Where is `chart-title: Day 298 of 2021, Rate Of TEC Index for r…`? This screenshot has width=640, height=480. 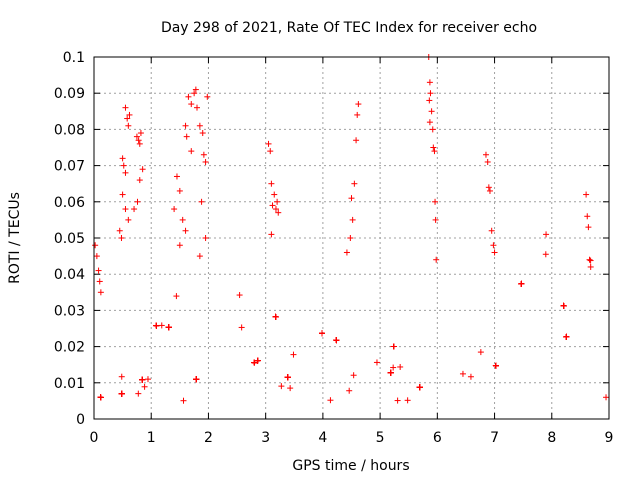
chart-title: Day 298 of 2021, Rate Of TEC Index for r… is located at coordinates (349, 28).